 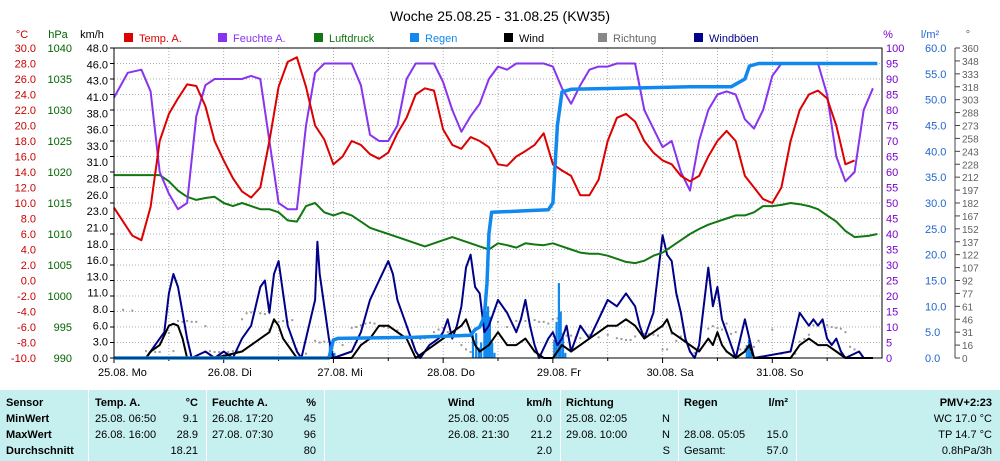 I want to click on tick-label-left: 20.0, so click(x=25, y=127).